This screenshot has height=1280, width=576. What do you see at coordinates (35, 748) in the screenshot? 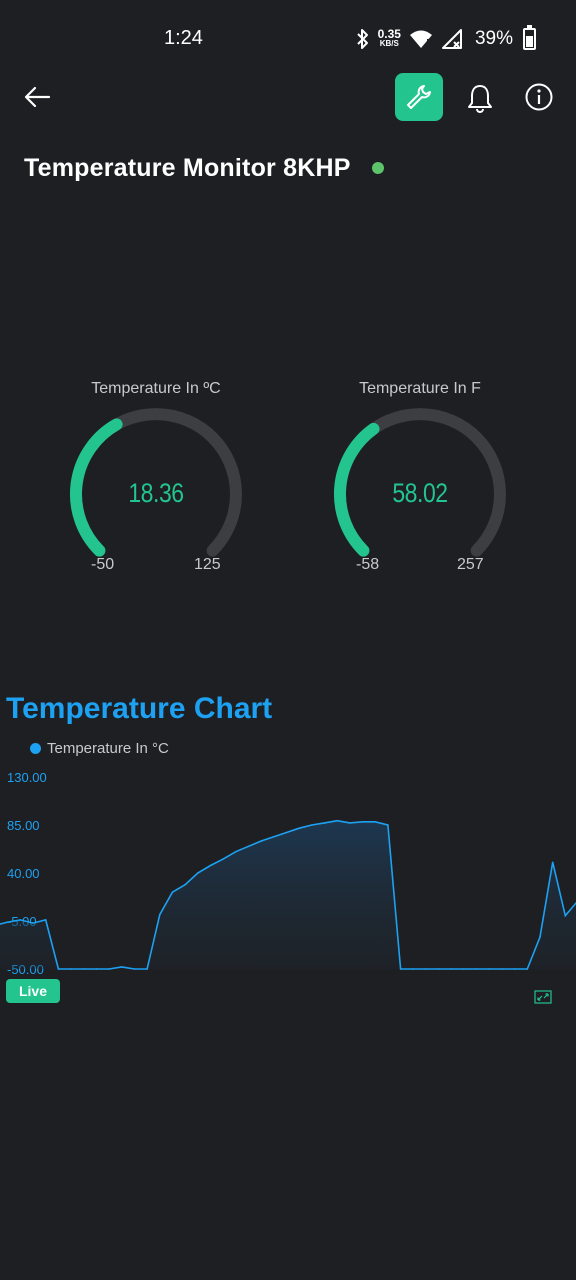
I see `legend-dot` at bounding box center [35, 748].